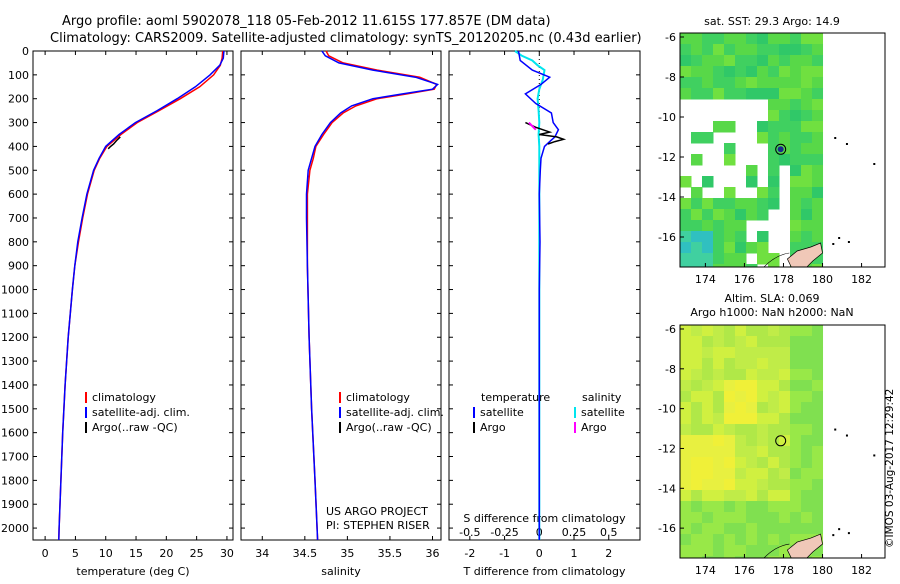 The image size is (900, 584). What do you see at coordinates (538, 295) in the screenshot?
I see `temperature-diff-satellite-line` at bounding box center [538, 295].